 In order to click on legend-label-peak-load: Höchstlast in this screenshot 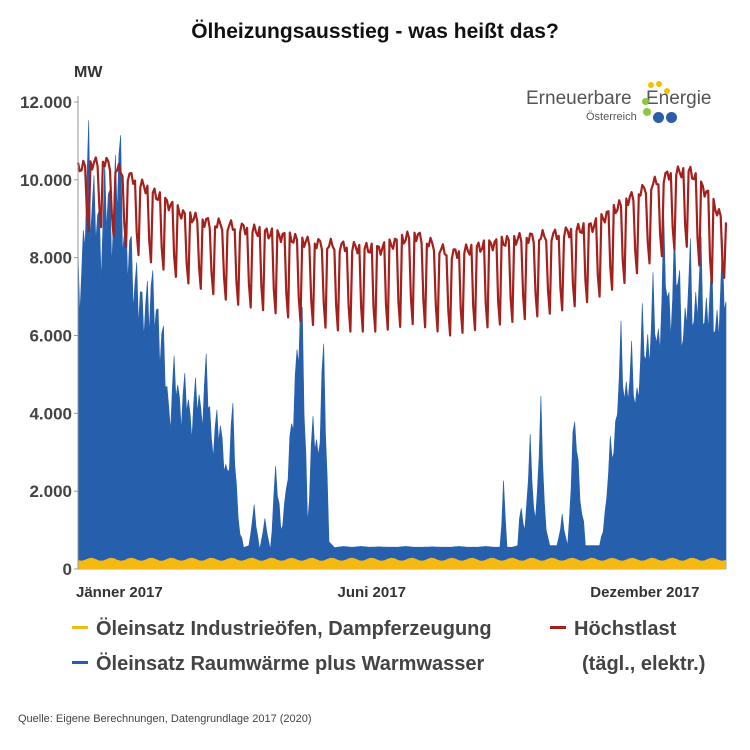, I will do `click(625, 629)`.